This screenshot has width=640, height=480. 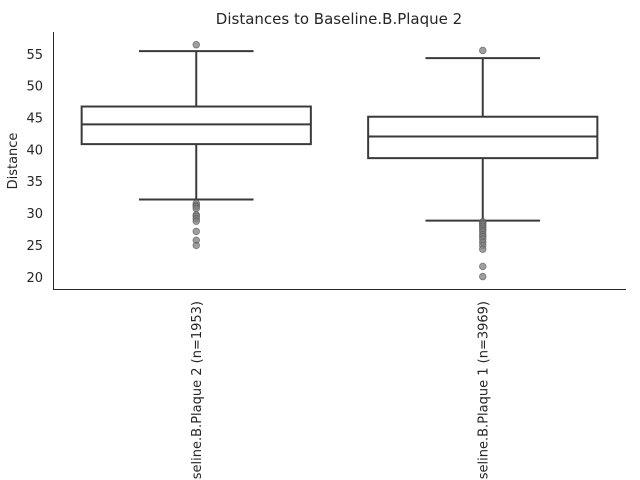 I want to click on y-tick-label: 45, so click(x=34, y=119).